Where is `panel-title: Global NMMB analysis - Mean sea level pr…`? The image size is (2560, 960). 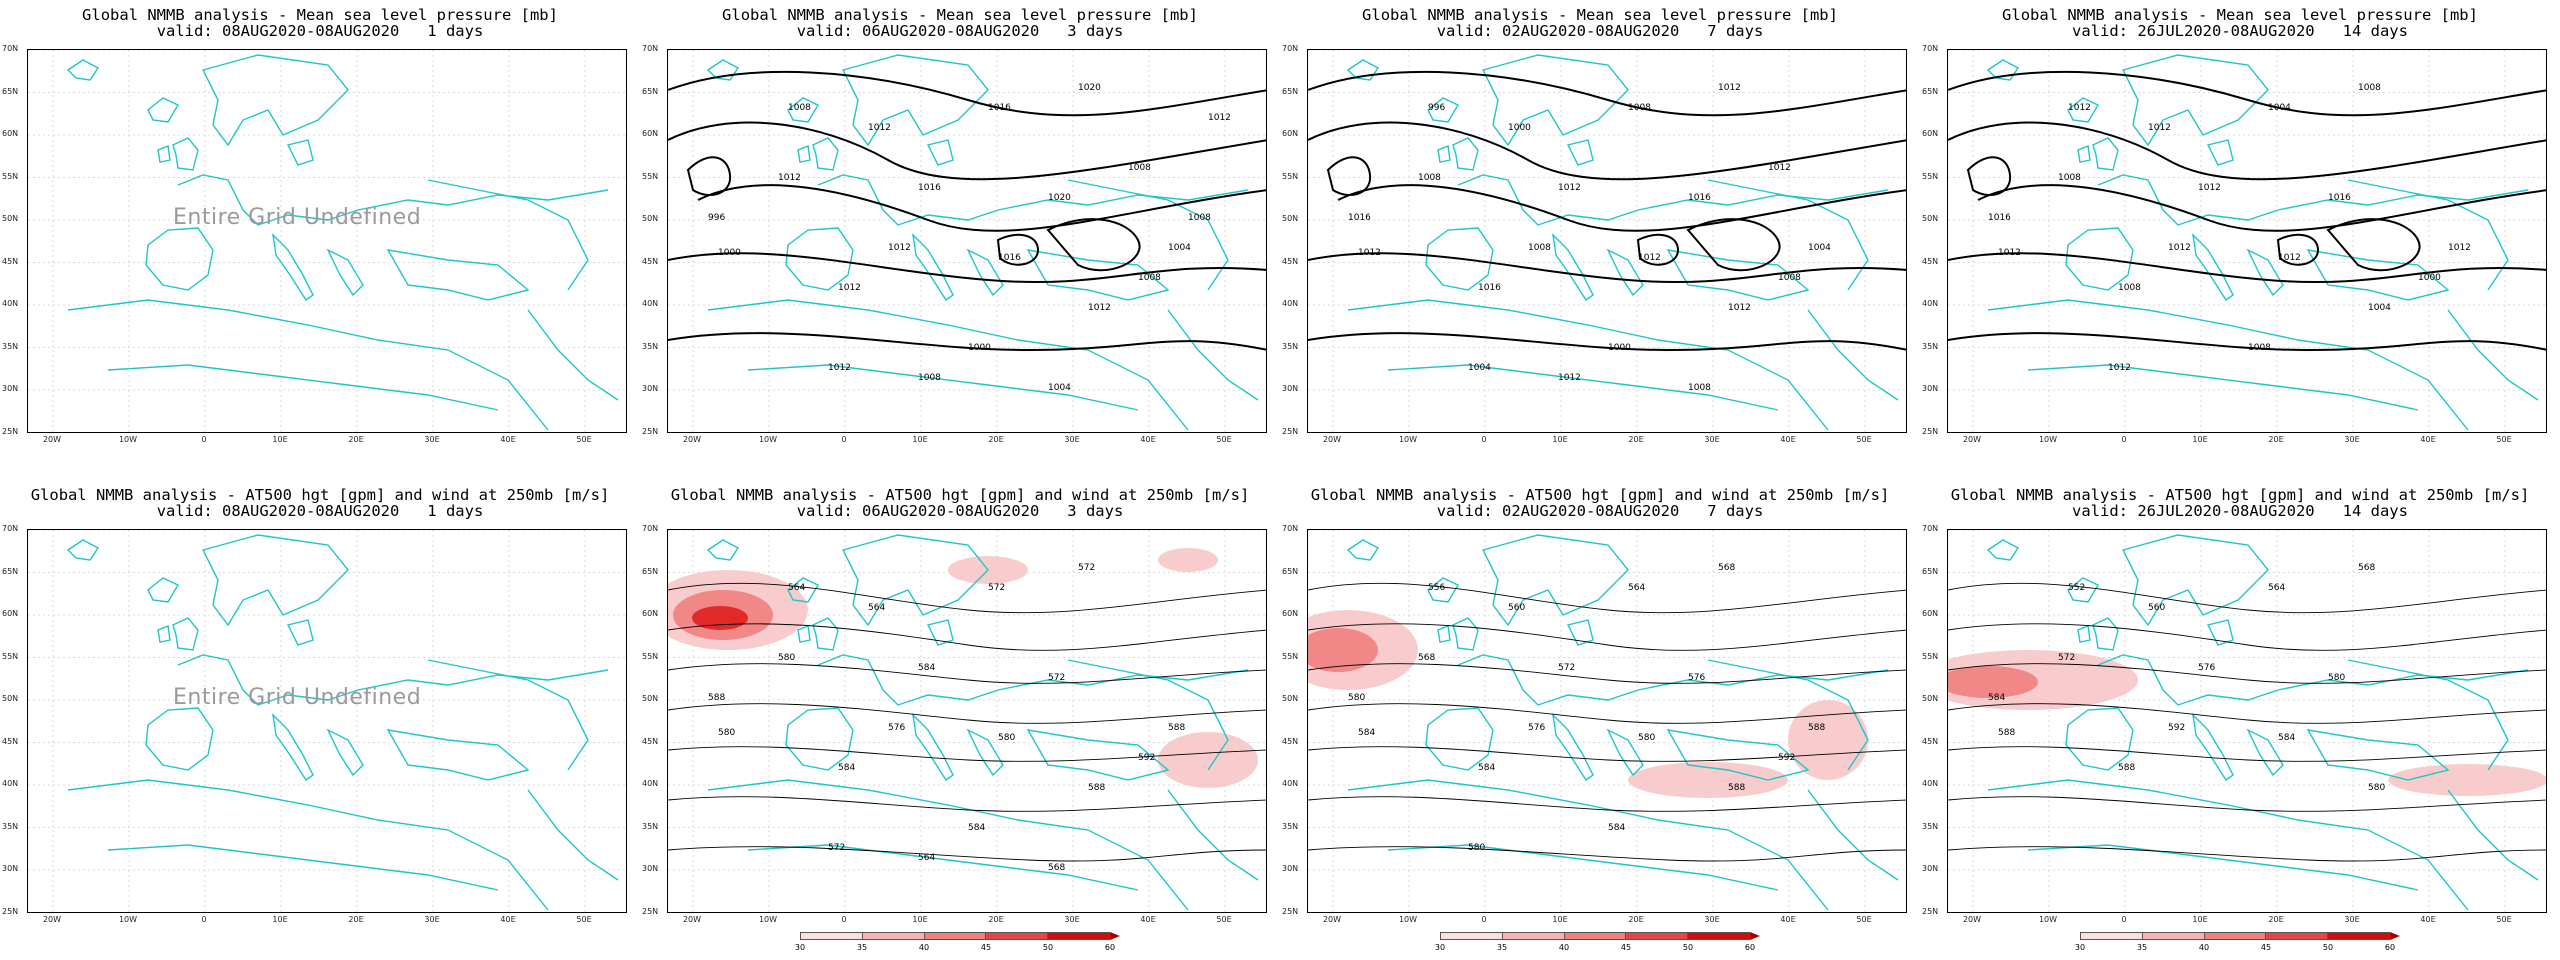 panel-title: Global NMMB analysis - Mean sea level pr… is located at coordinates (960, 15).